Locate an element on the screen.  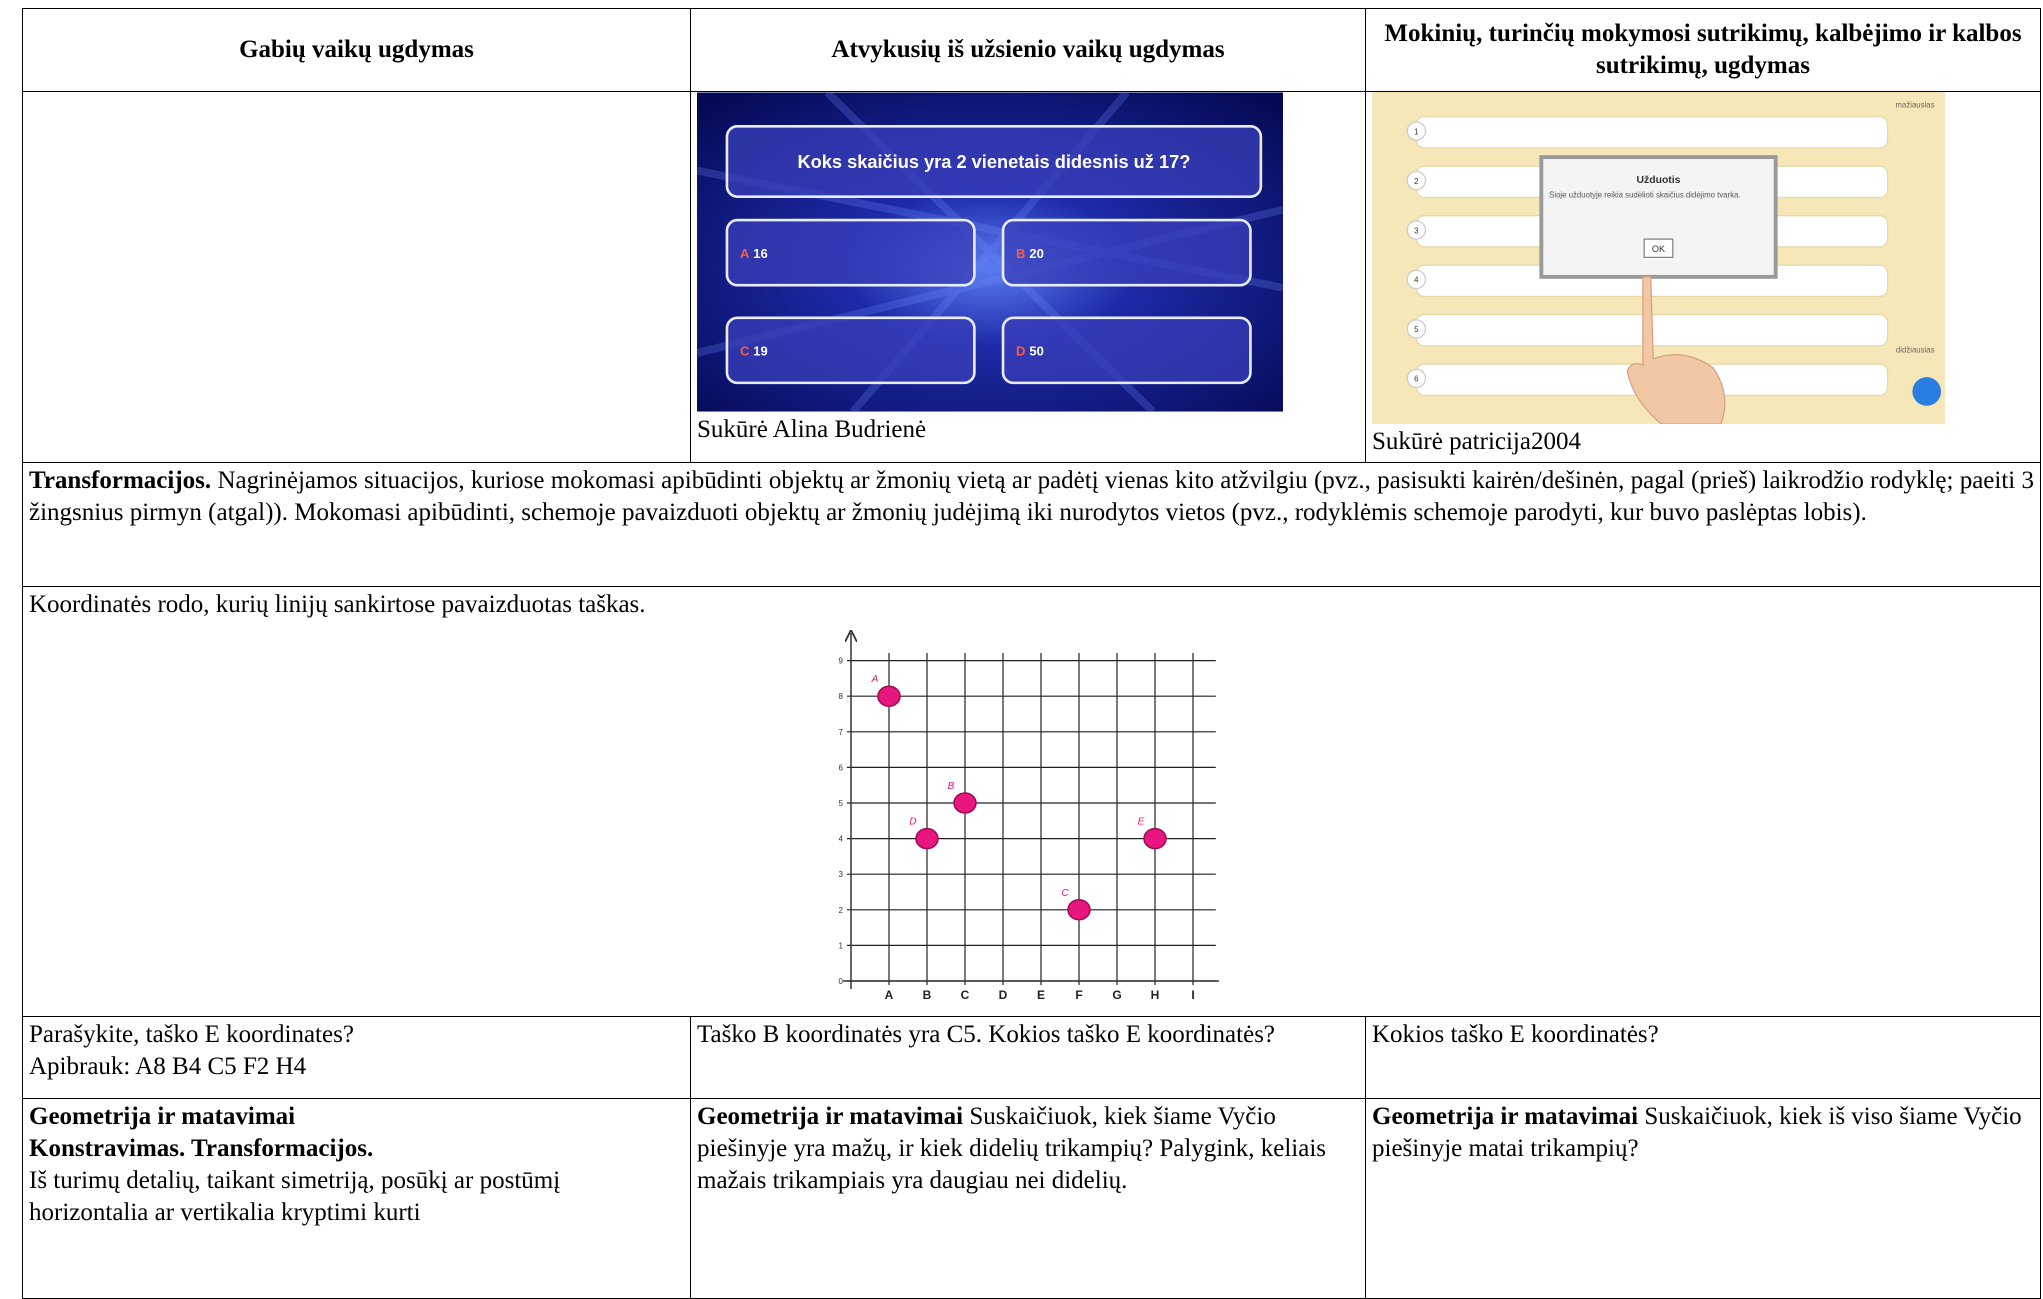
slot-number: 1 is located at coordinates (1416, 131).